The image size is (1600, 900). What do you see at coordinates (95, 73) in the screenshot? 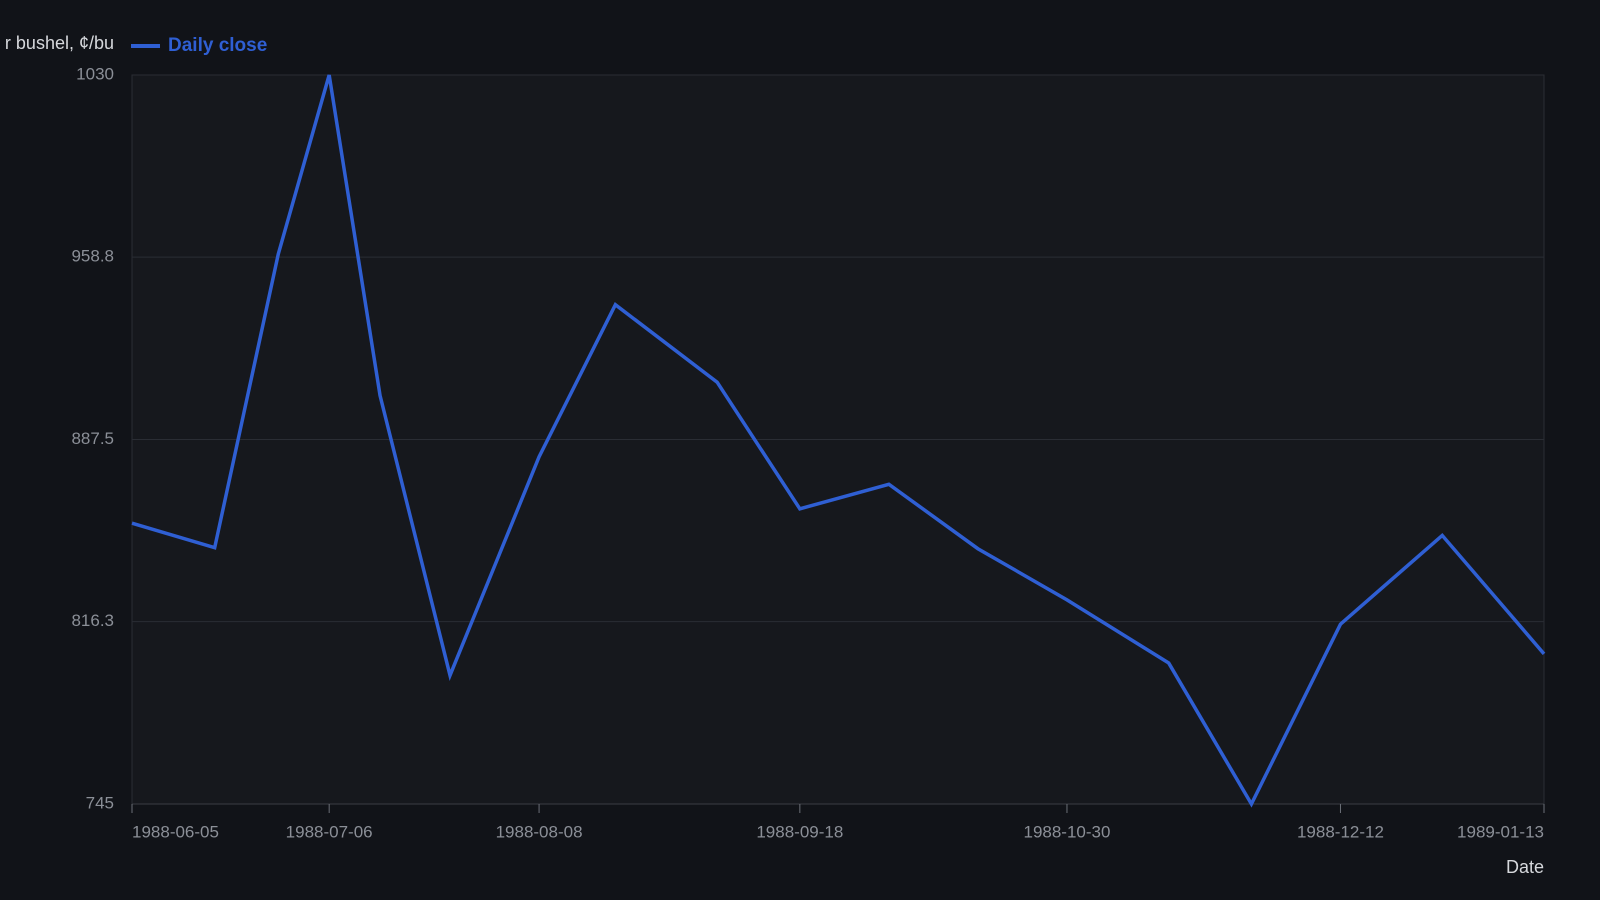
I see `y-tick-label: 1030` at bounding box center [95, 73].